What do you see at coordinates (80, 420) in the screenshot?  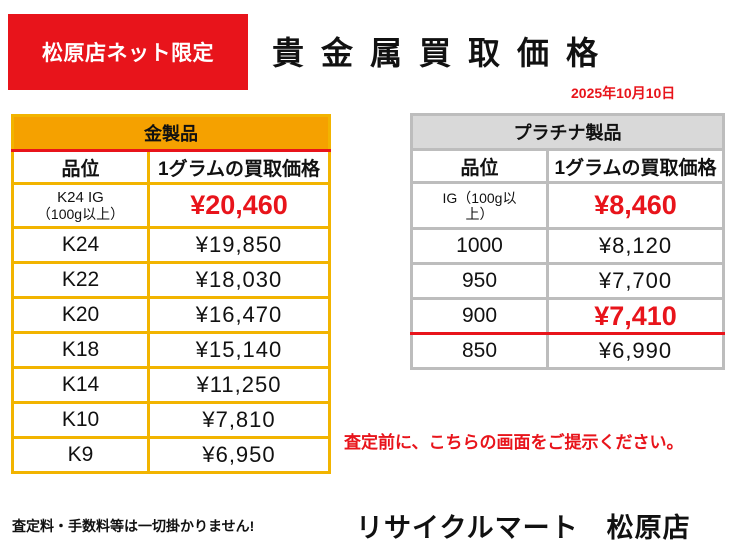 I see `gold-grade-k10: K10` at bounding box center [80, 420].